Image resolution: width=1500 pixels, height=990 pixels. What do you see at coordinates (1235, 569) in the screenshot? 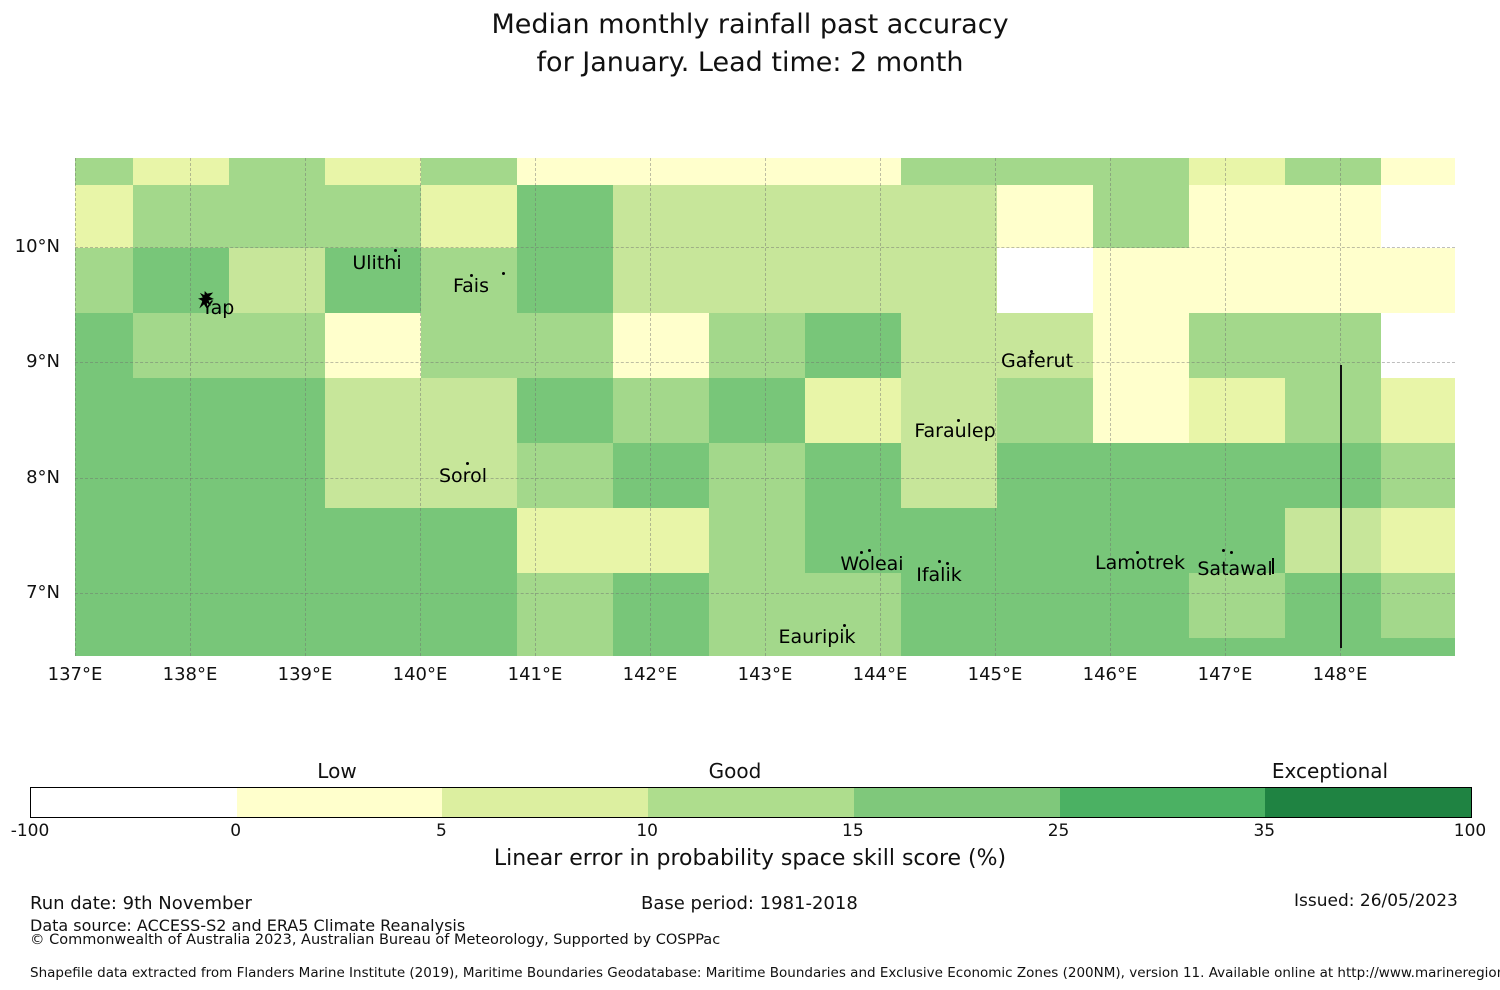
I see `island-label-satawal: Satawal` at bounding box center [1235, 569].